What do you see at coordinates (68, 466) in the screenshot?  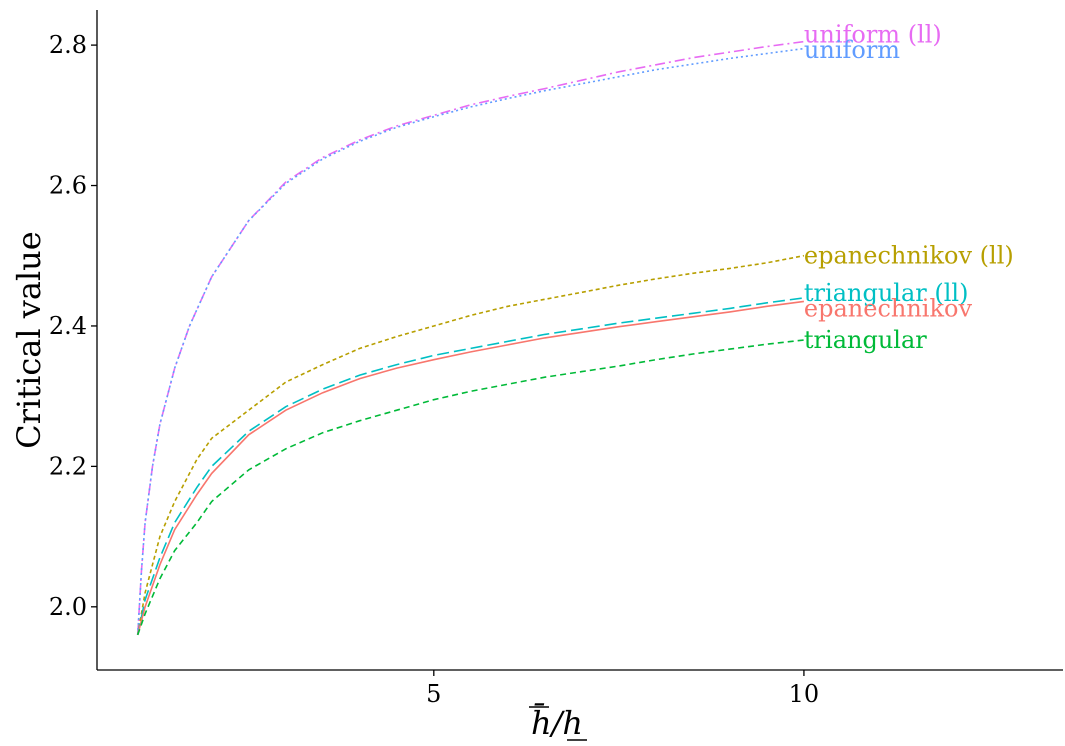 I see `y-tick-label: 2.2` at bounding box center [68, 466].